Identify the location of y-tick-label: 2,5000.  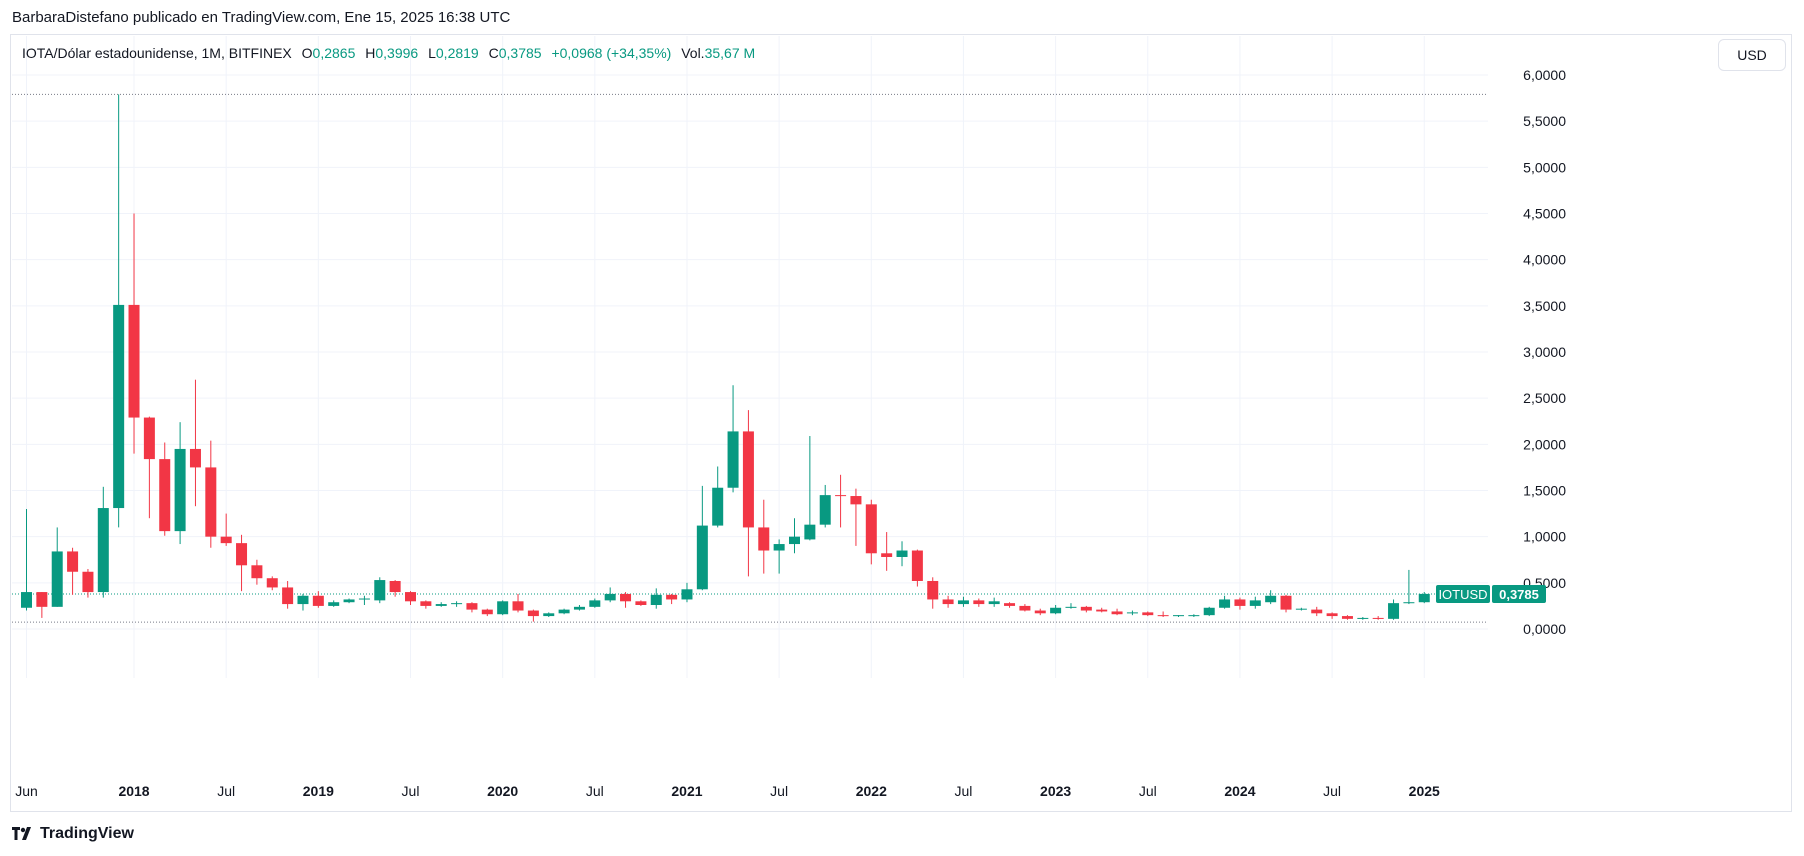
(1544, 398).